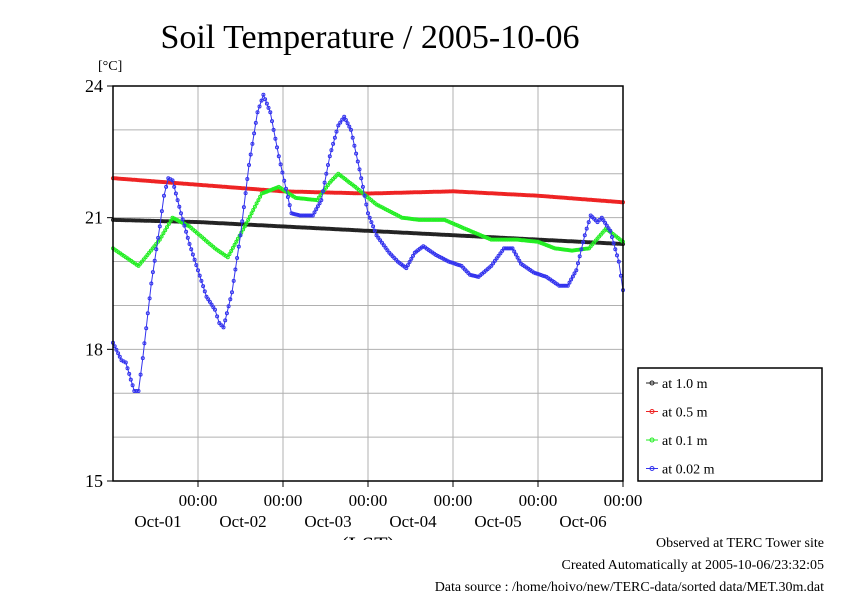 The image size is (842, 596). Describe the element at coordinates (327, 521) in the screenshot. I see `x-tick-date-label: Oct-03` at that location.